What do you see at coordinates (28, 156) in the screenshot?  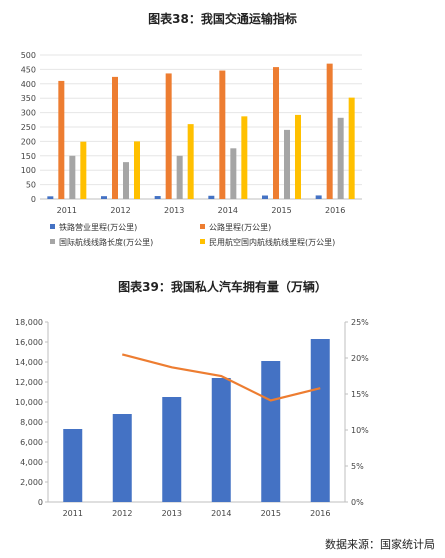 I see `chart1-y-tick: 150` at bounding box center [28, 156].